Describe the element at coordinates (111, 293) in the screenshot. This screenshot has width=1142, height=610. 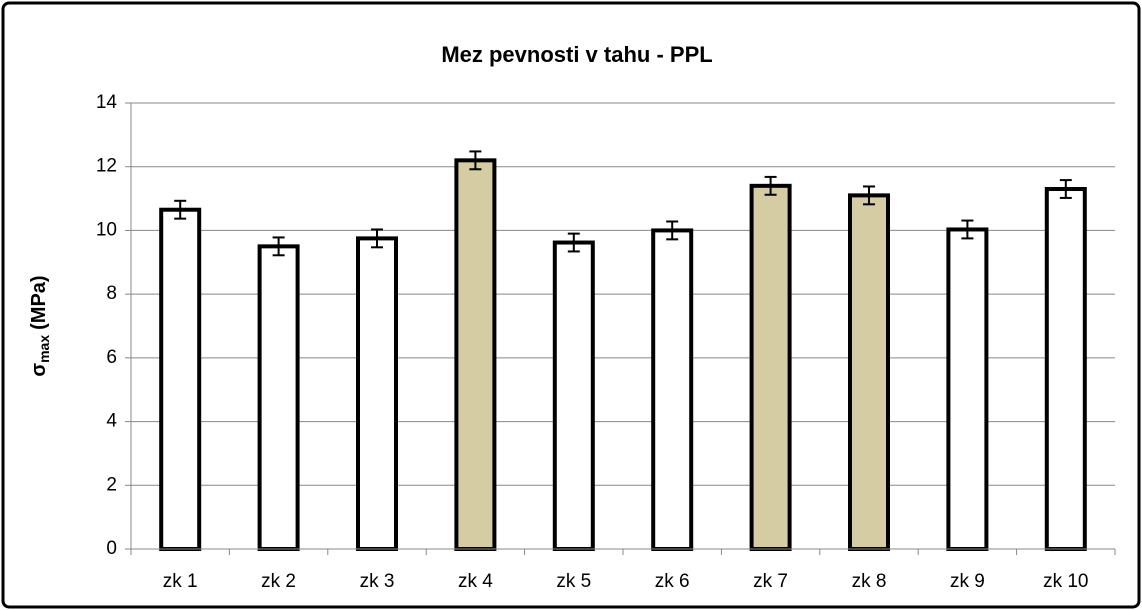
I see `y-tick-label: 8` at that location.